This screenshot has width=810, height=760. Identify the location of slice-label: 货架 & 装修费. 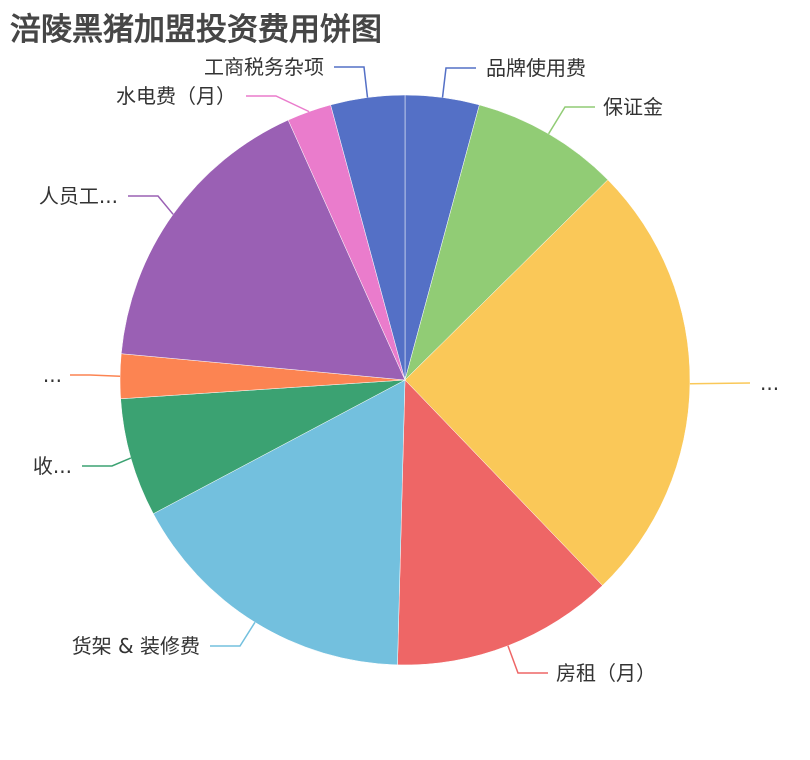
(136, 646).